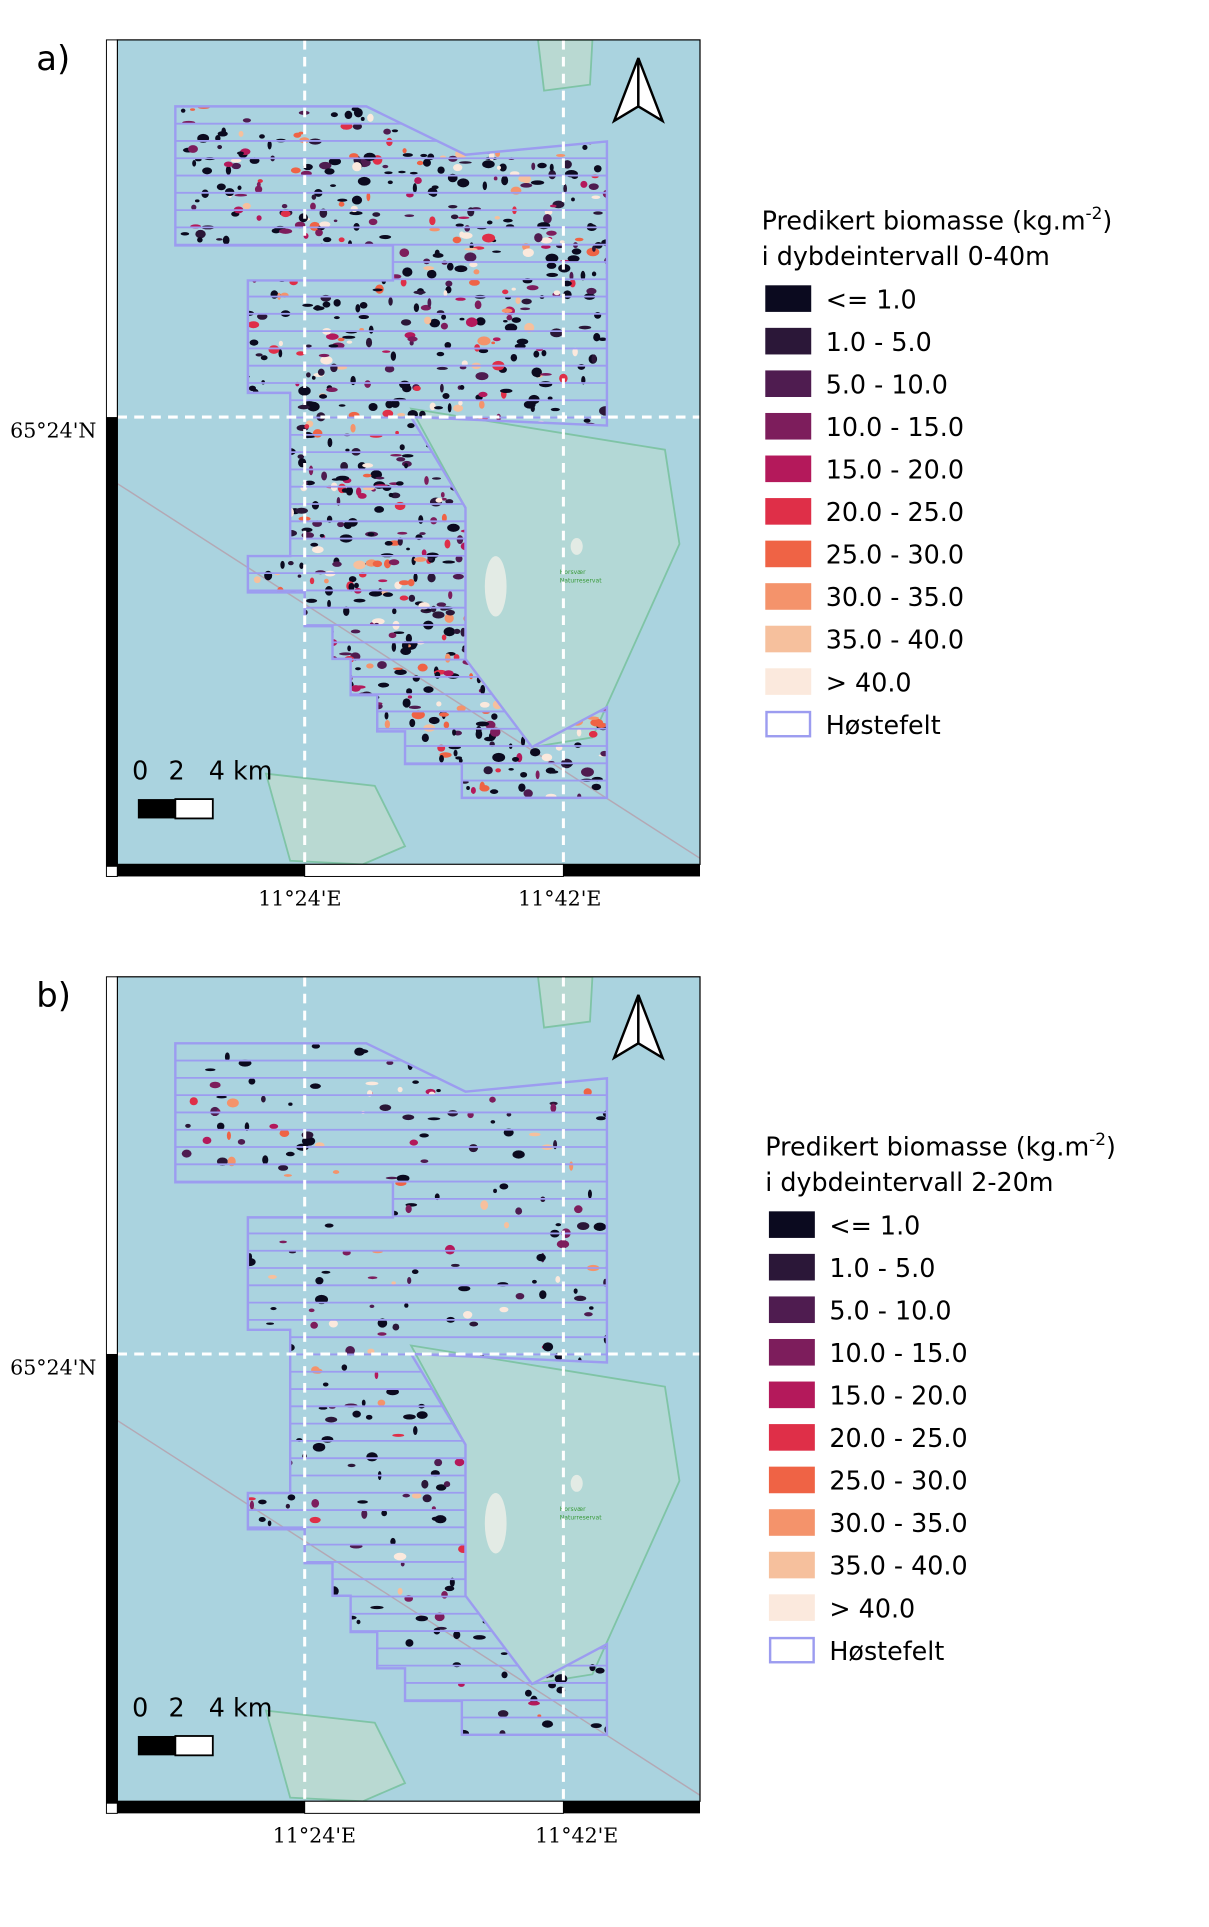 The width and height of the screenshot is (1209, 1927). I want to click on legend-title-sup: -2, so click(1094, 213).